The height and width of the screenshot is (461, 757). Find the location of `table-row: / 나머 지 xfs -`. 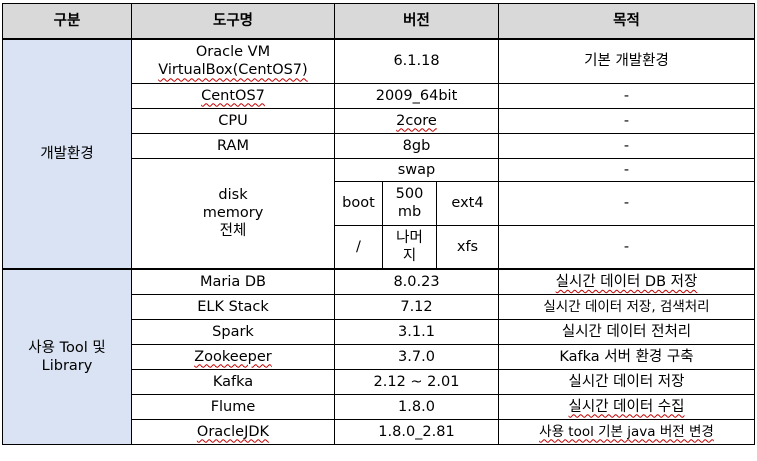

table-row: / 나머 지 xfs - is located at coordinates (379, 247).